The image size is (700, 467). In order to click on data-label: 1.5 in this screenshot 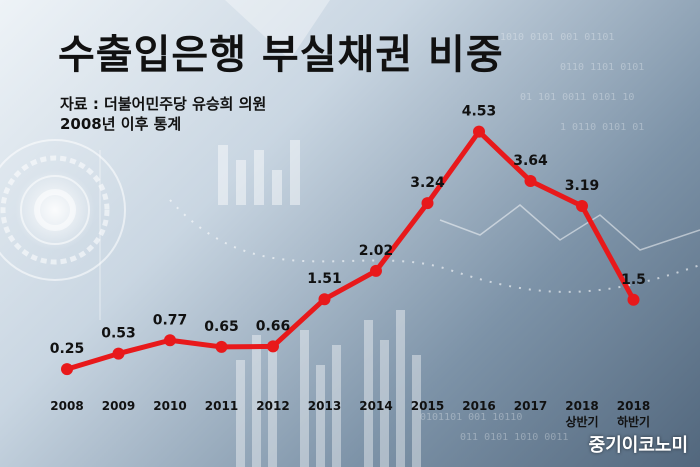, I will do `click(633, 280)`.